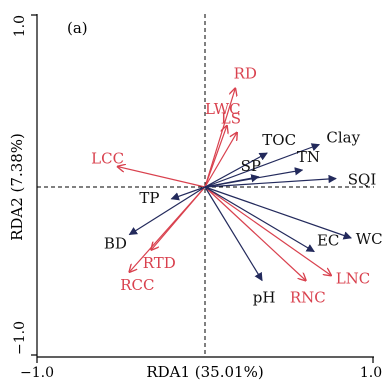  What do you see at coordinates (371, 373) in the screenshot?
I see `x-tick-label-max: 1.0` at bounding box center [371, 373].